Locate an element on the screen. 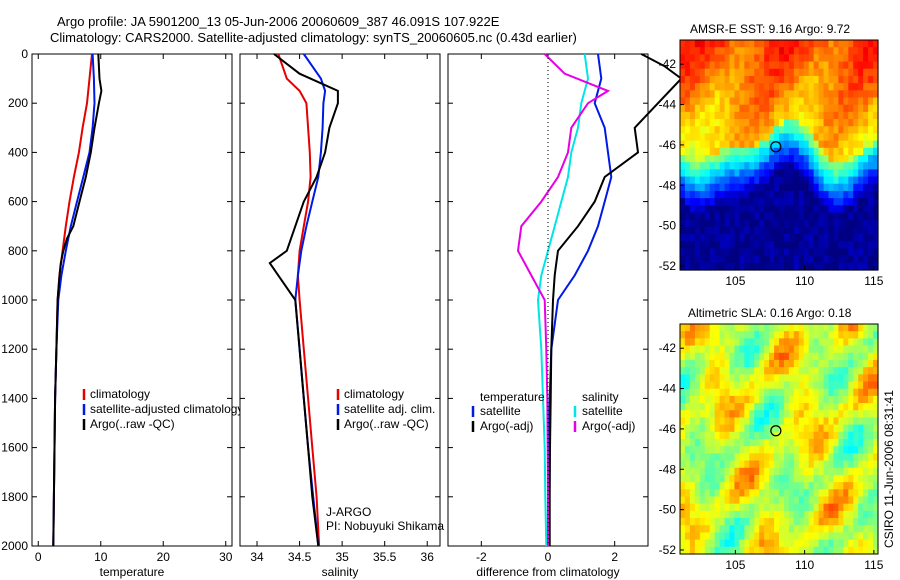  series-line-argo_sal is located at coordinates (563, 299).